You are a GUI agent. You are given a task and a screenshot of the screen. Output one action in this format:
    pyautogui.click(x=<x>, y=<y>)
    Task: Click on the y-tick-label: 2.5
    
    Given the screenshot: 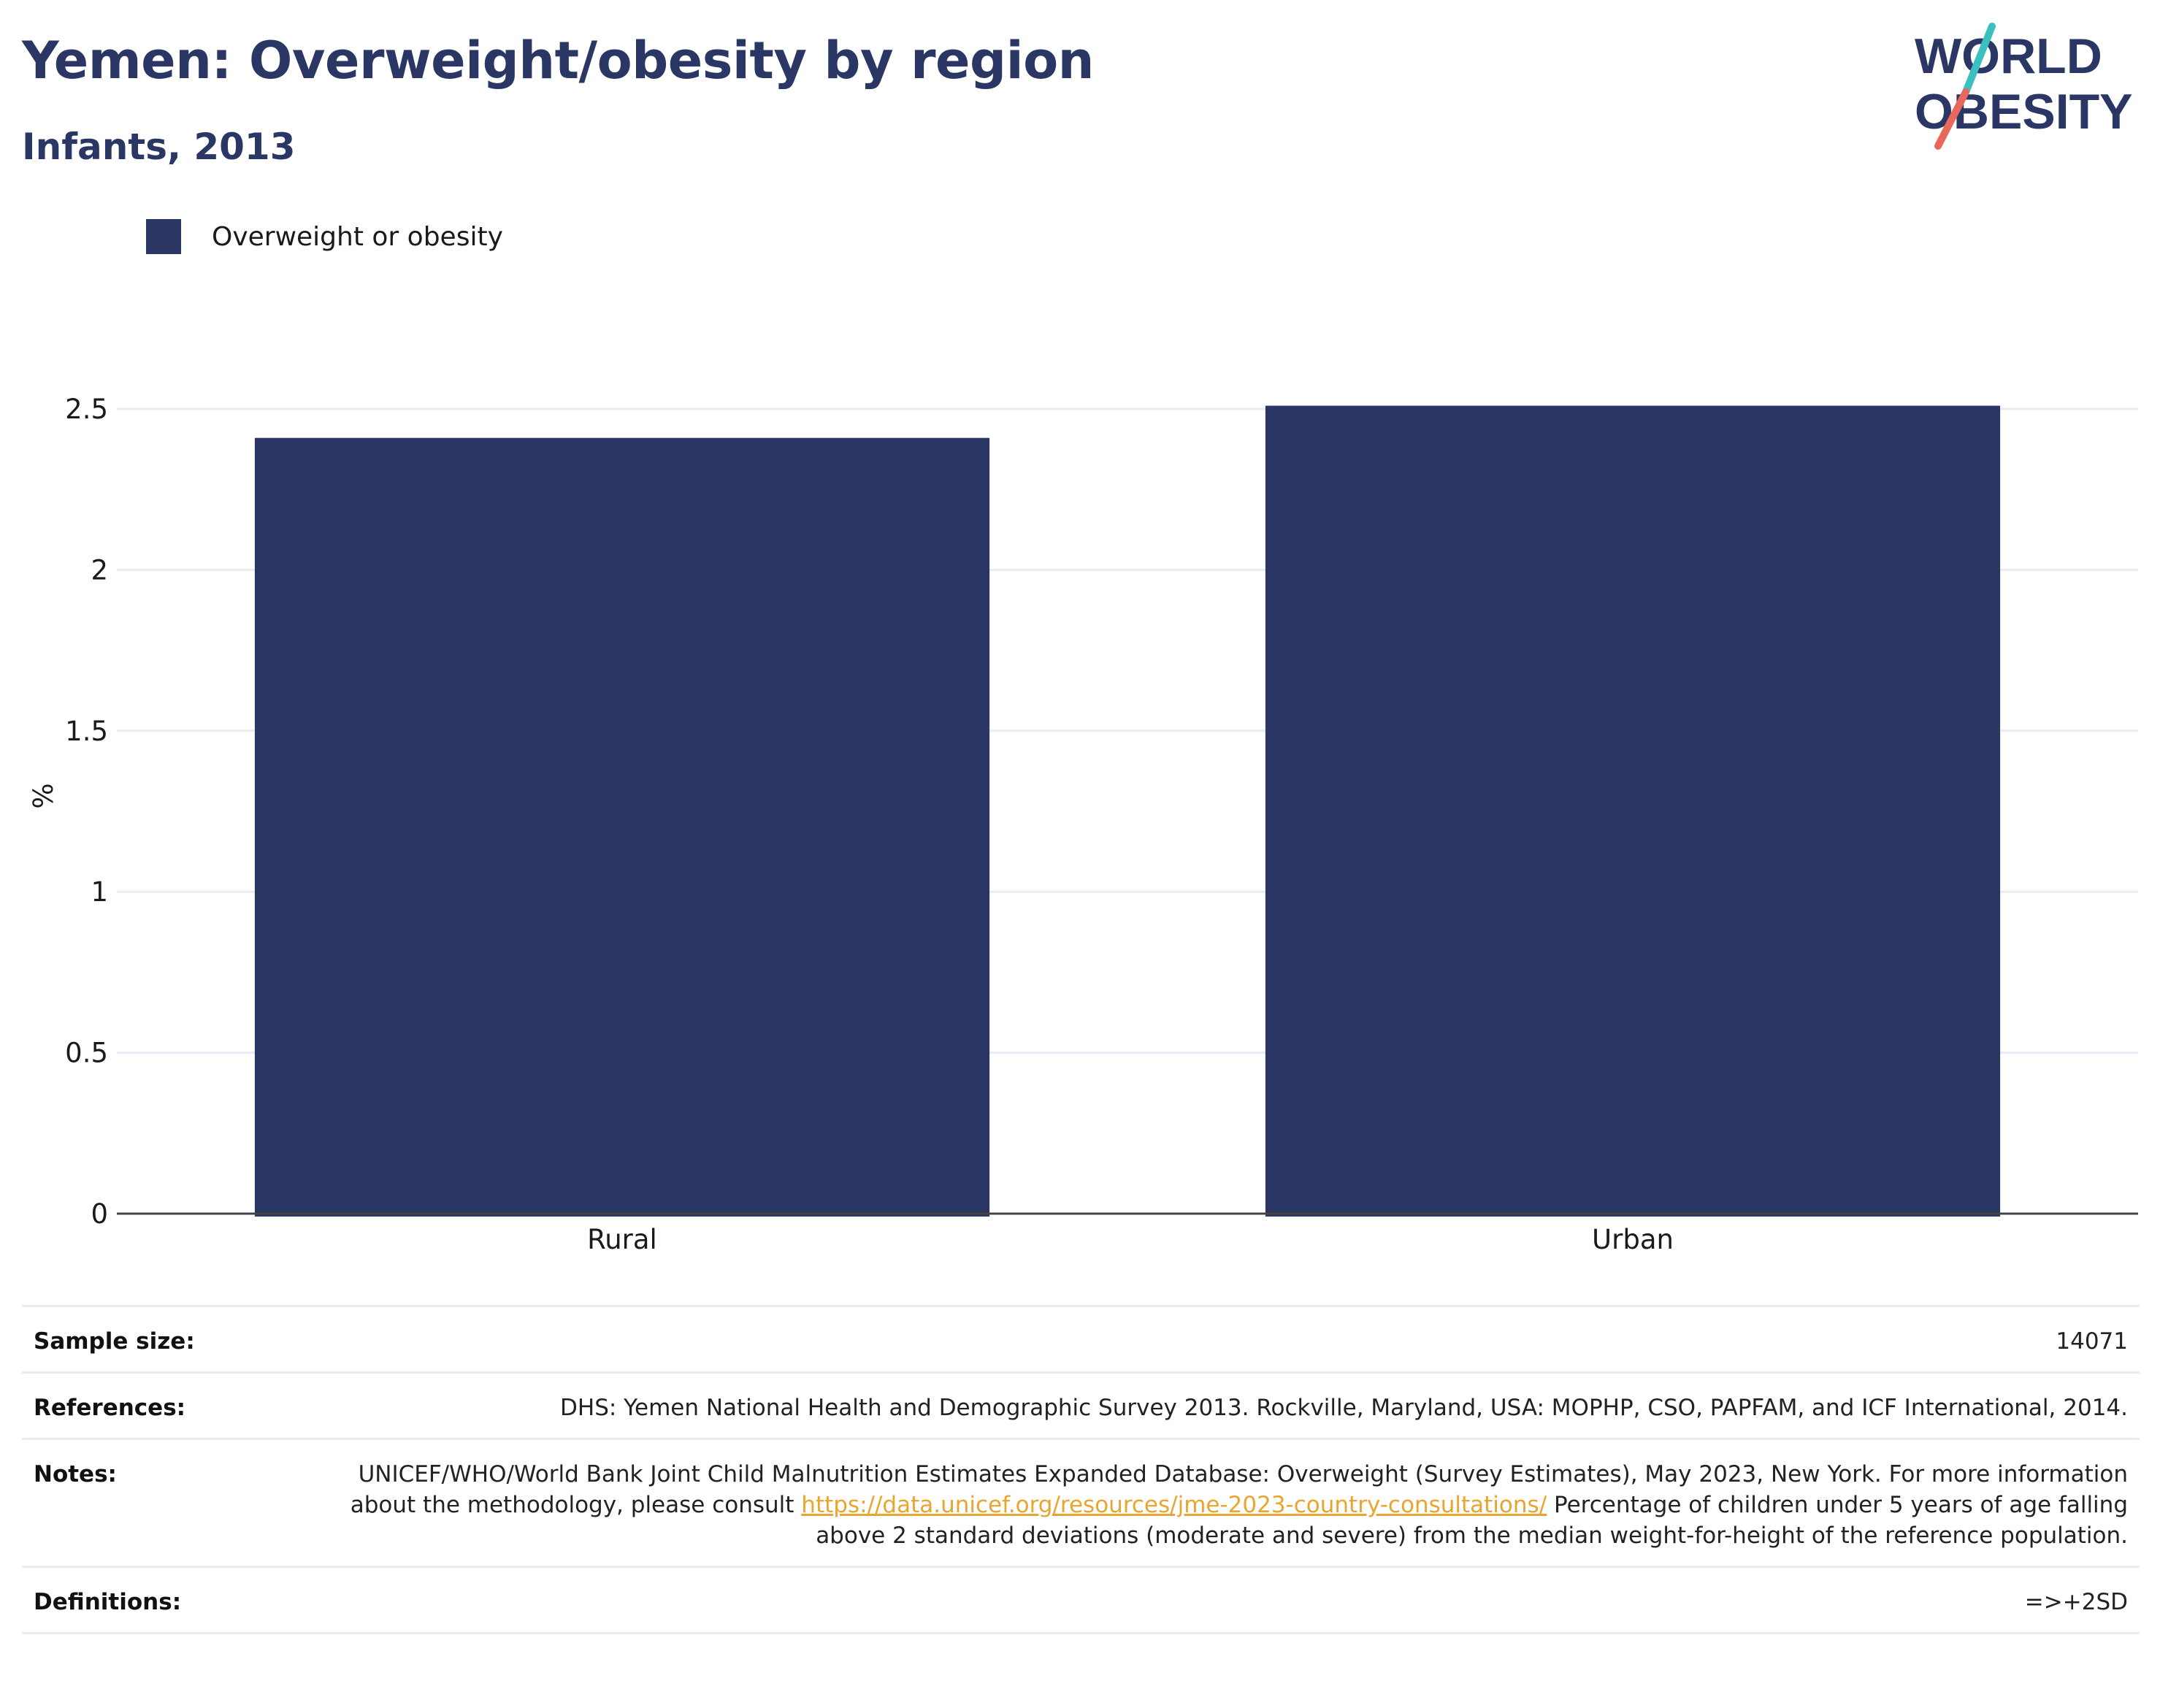 What is the action you would take?
    pyautogui.click(x=86, y=409)
    